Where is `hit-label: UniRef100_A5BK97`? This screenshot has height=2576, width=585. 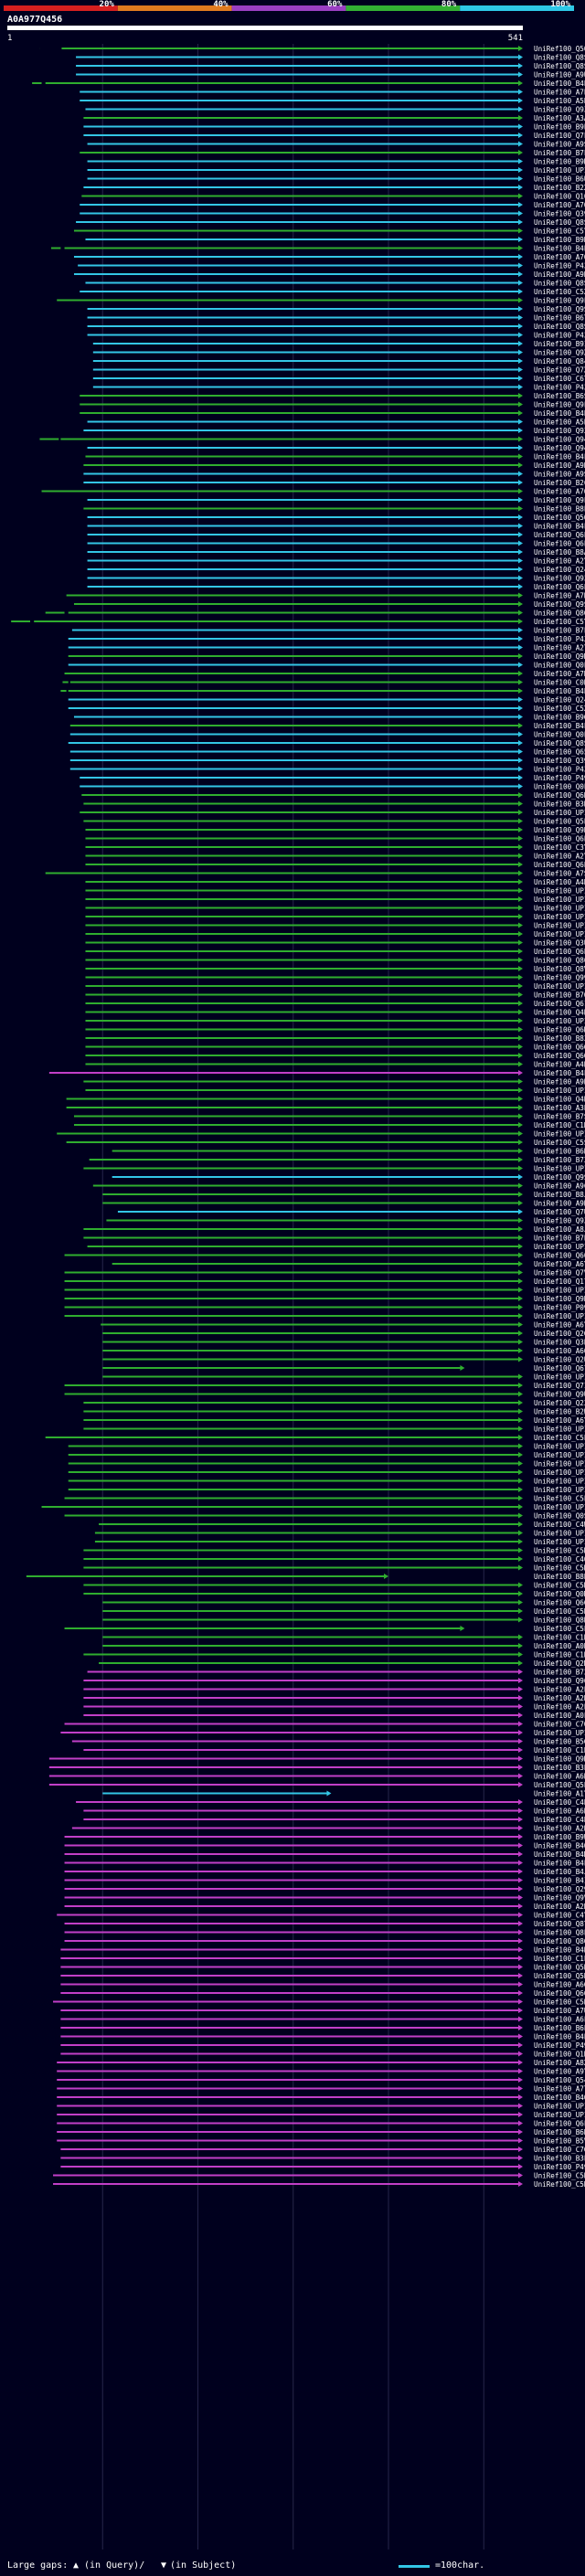 hit-label: UniRef100_A5BK97 is located at coordinates (560, 423).